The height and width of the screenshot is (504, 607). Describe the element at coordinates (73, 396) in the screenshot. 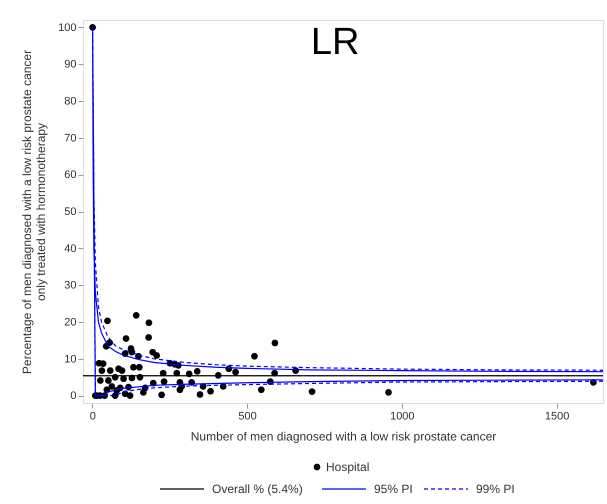

I see `y-tick-label: 0` at that location.